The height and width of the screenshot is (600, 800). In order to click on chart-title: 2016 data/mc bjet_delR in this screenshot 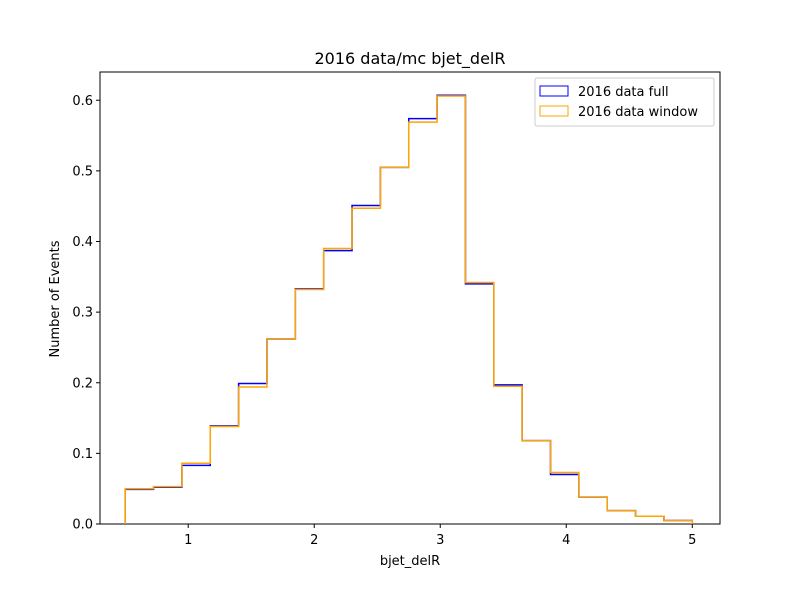, I will do `click(410, 59)`.